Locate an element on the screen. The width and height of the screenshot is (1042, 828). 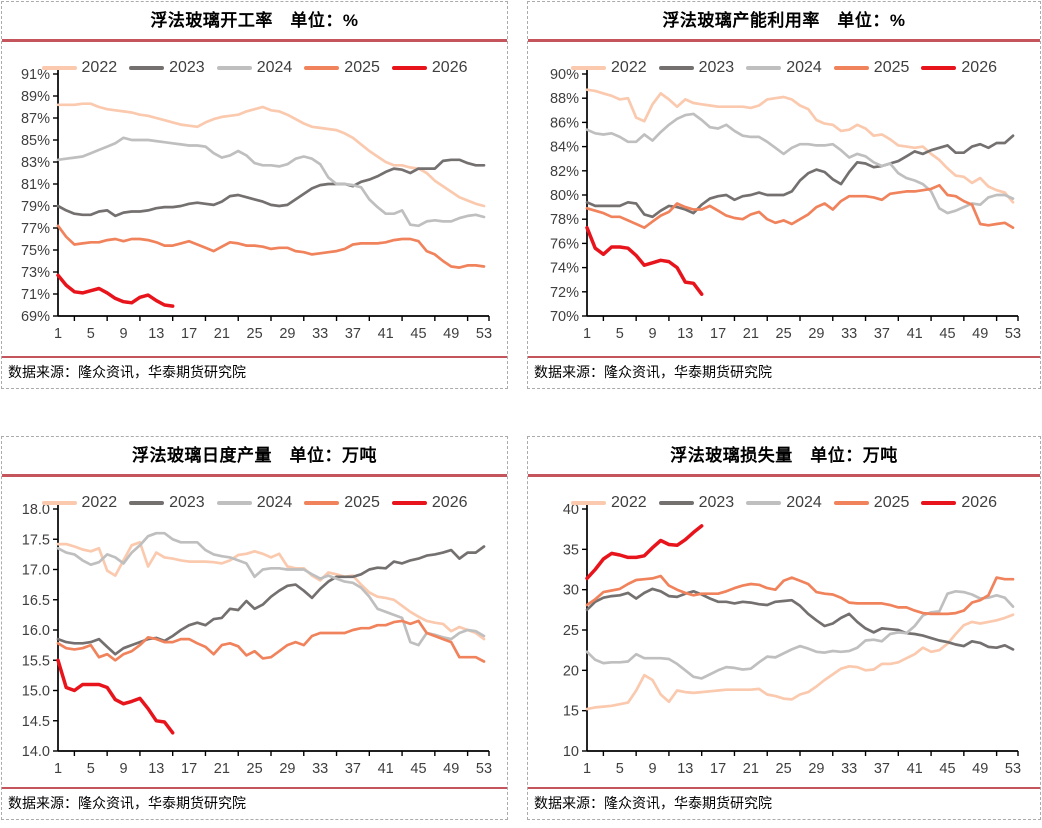
y-tick-label: 77% is located at coordinates (34, 229).